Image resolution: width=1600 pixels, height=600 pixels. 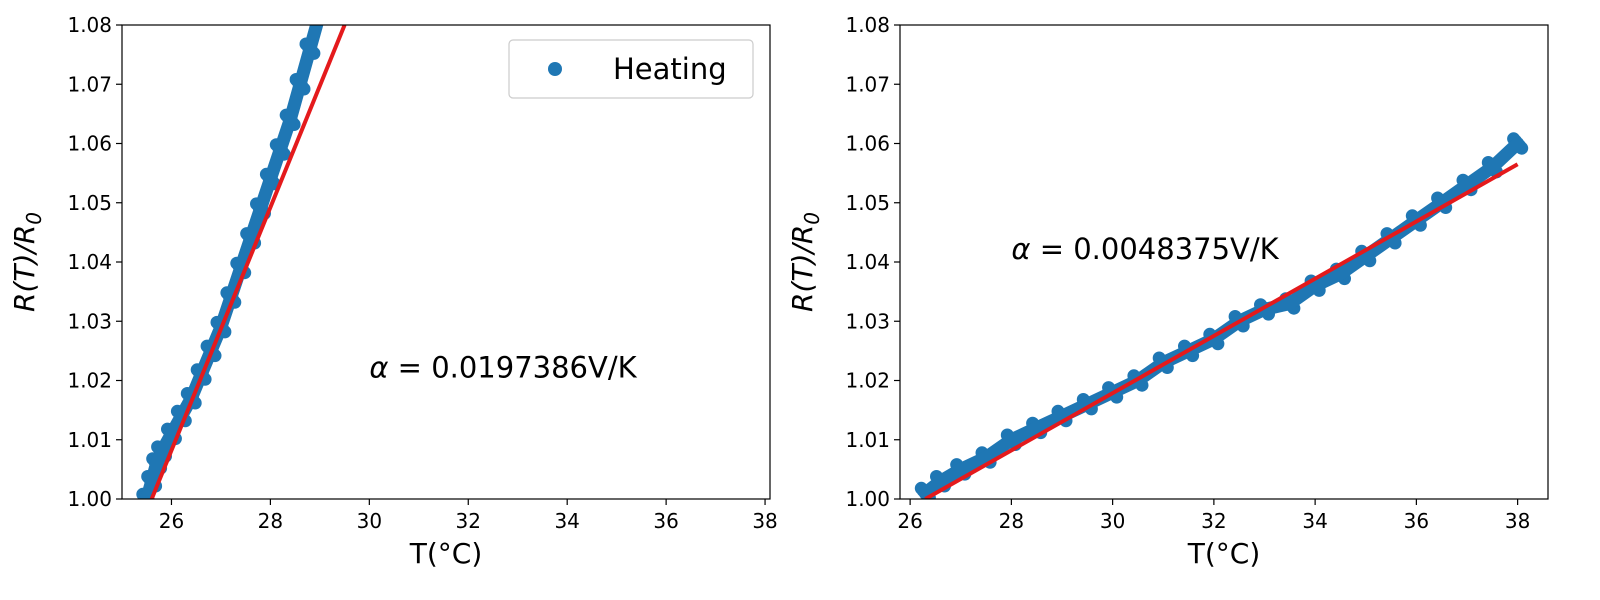 I want to click on legend-box, so click(x=631, y=69).